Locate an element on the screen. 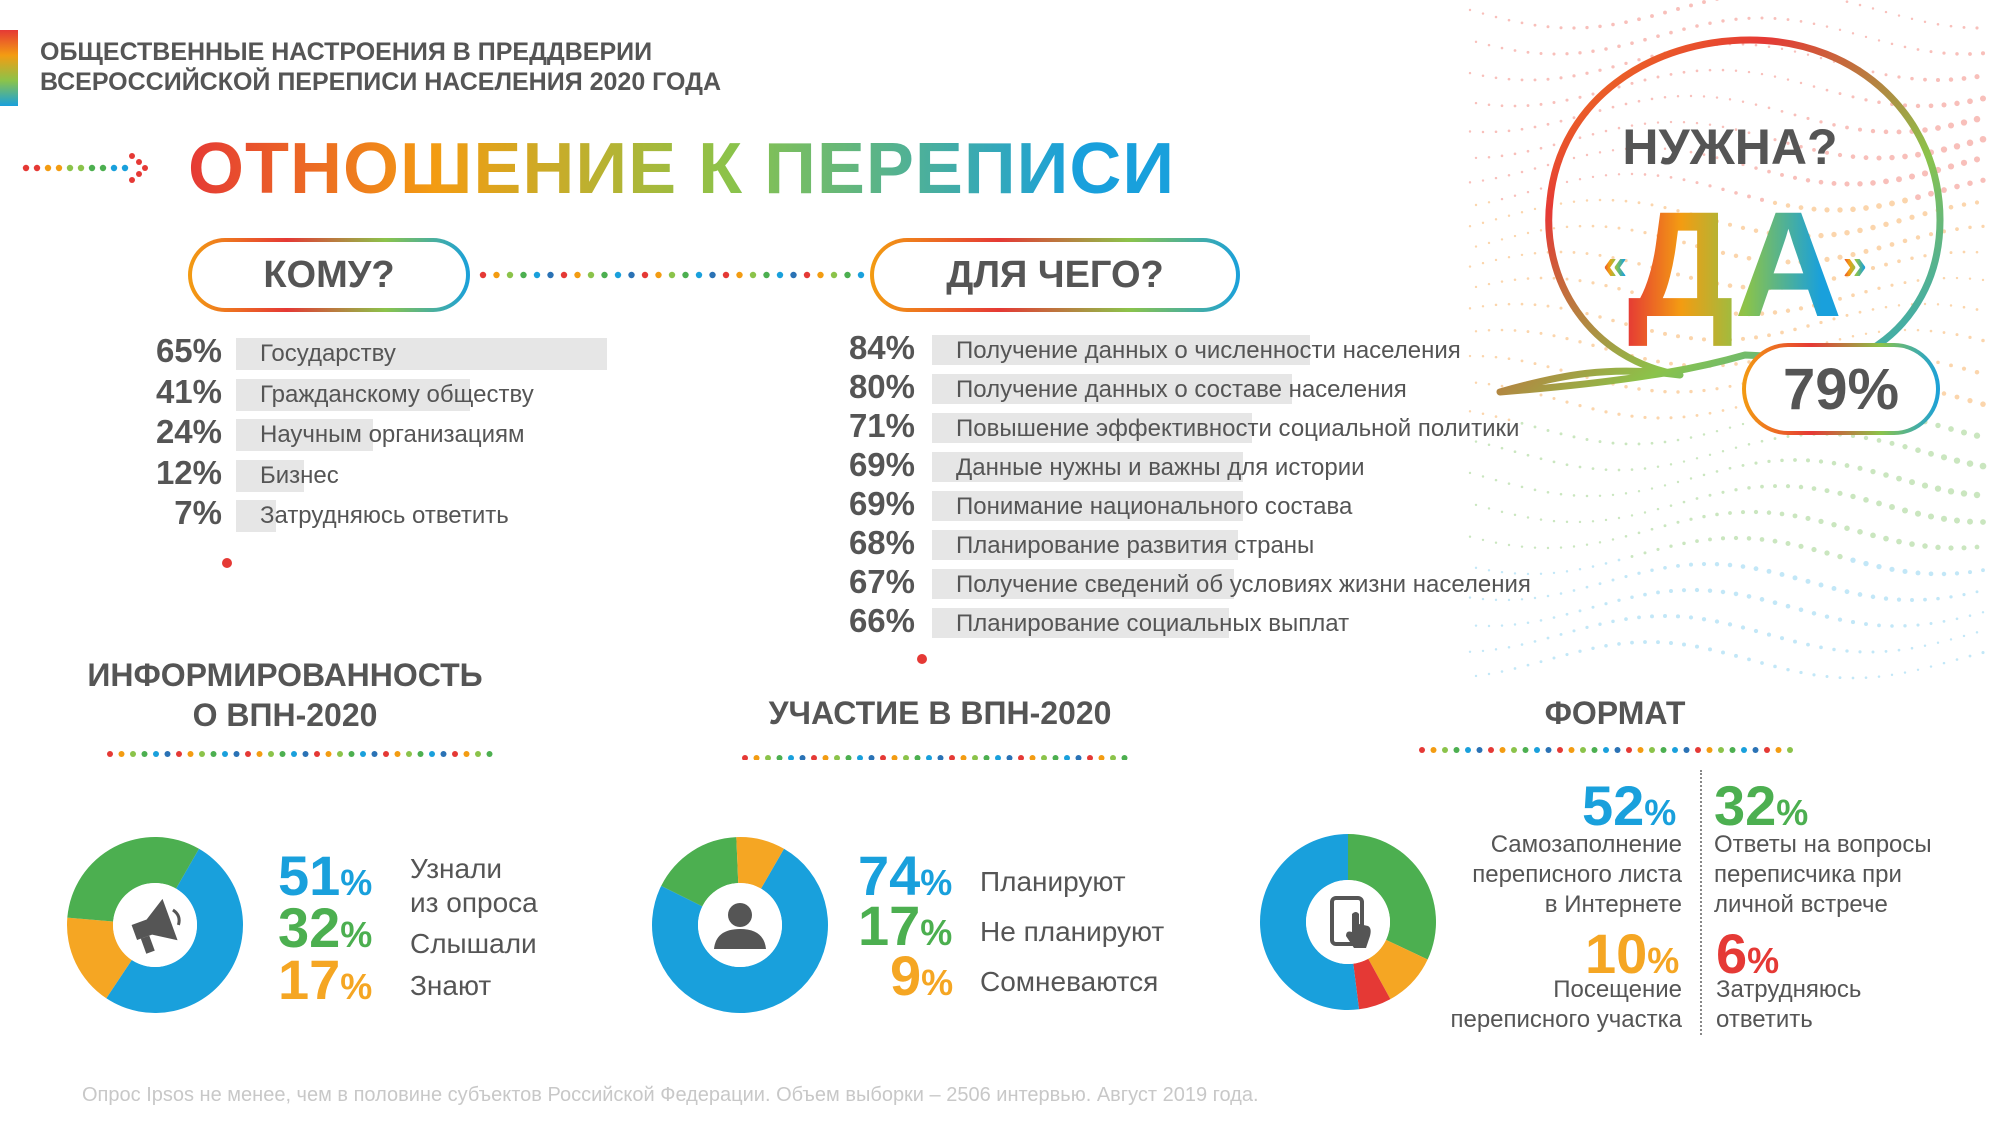  format-donut-chart is located at coordinates (1348, 922).